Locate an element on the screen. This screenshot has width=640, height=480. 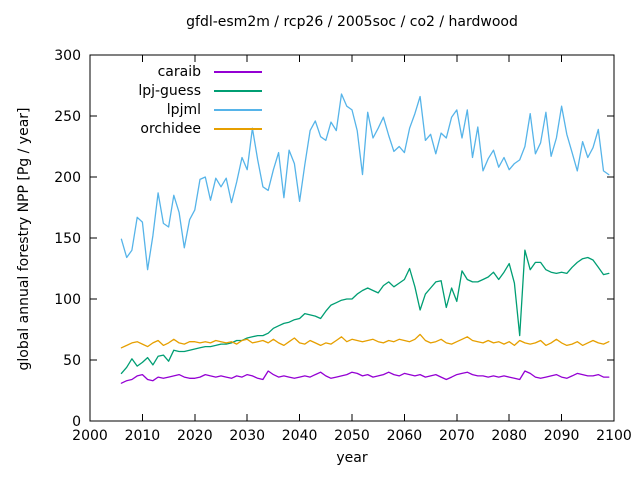
x-tick-label: 2060 is located at coordinates (405, 436).